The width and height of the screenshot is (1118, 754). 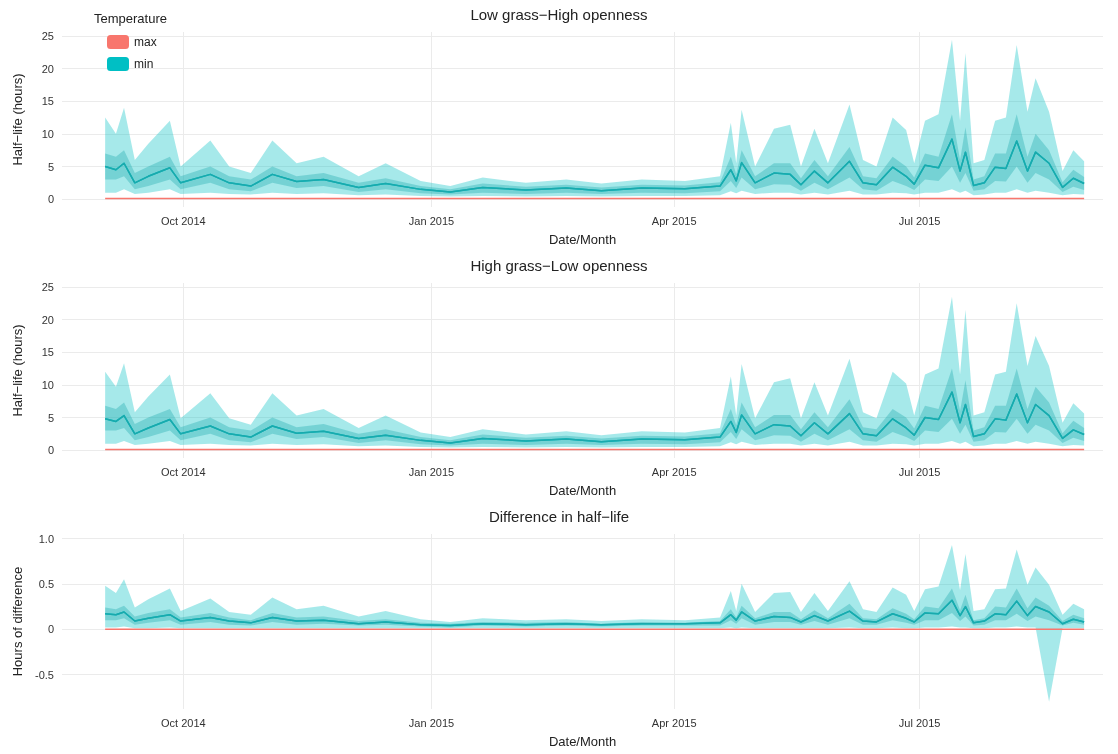 What do you see at coordinates (559, 265) in the screenshot?
I see `chart-title: High grass−Low openness` at bounding box center [559, 265].